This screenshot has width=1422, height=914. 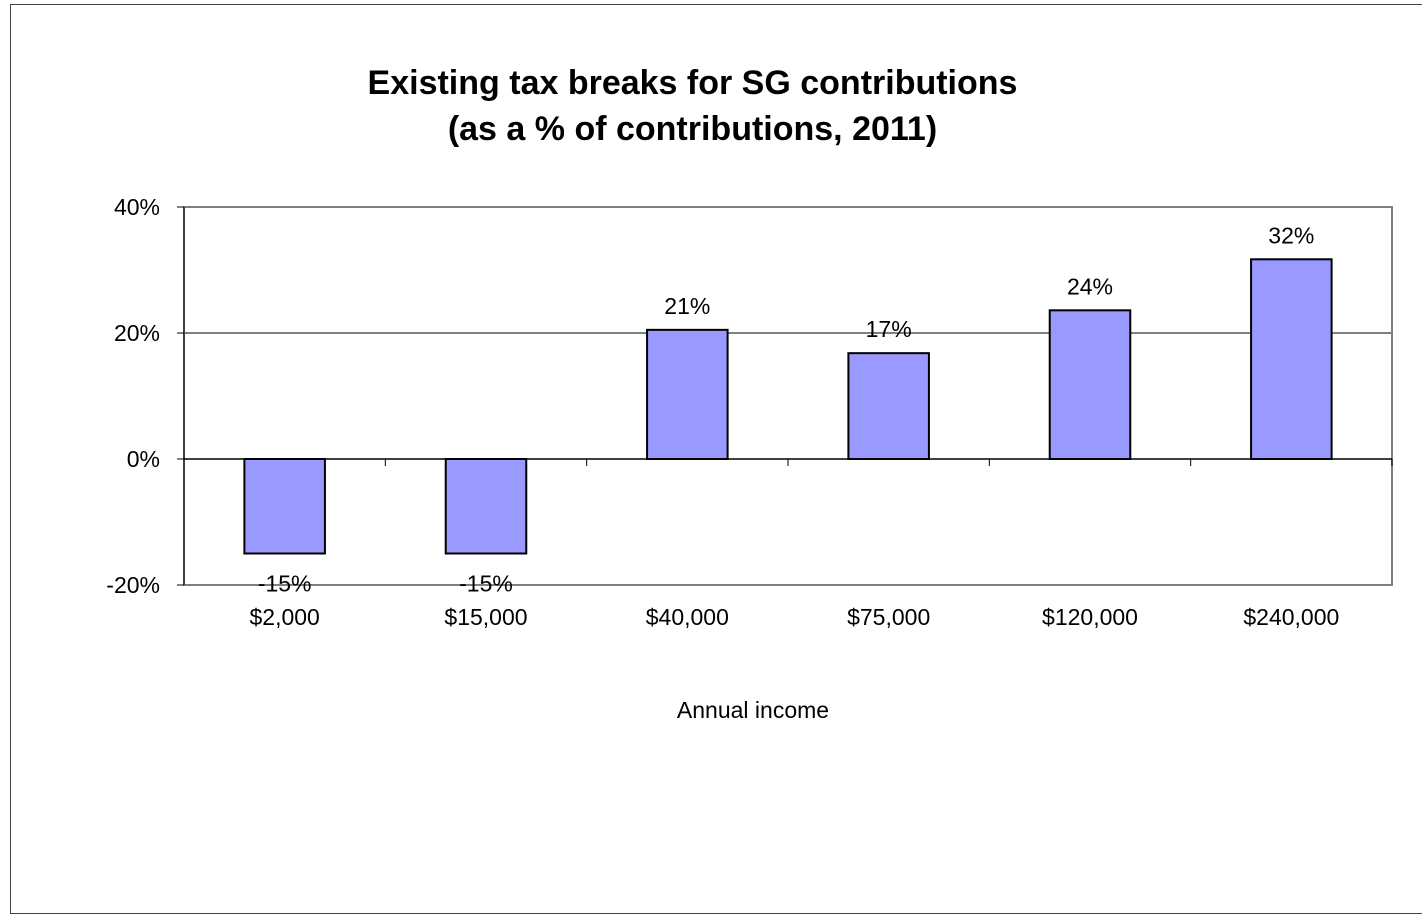 I want to click on data-label: 21%, so click(x=687, y=306).